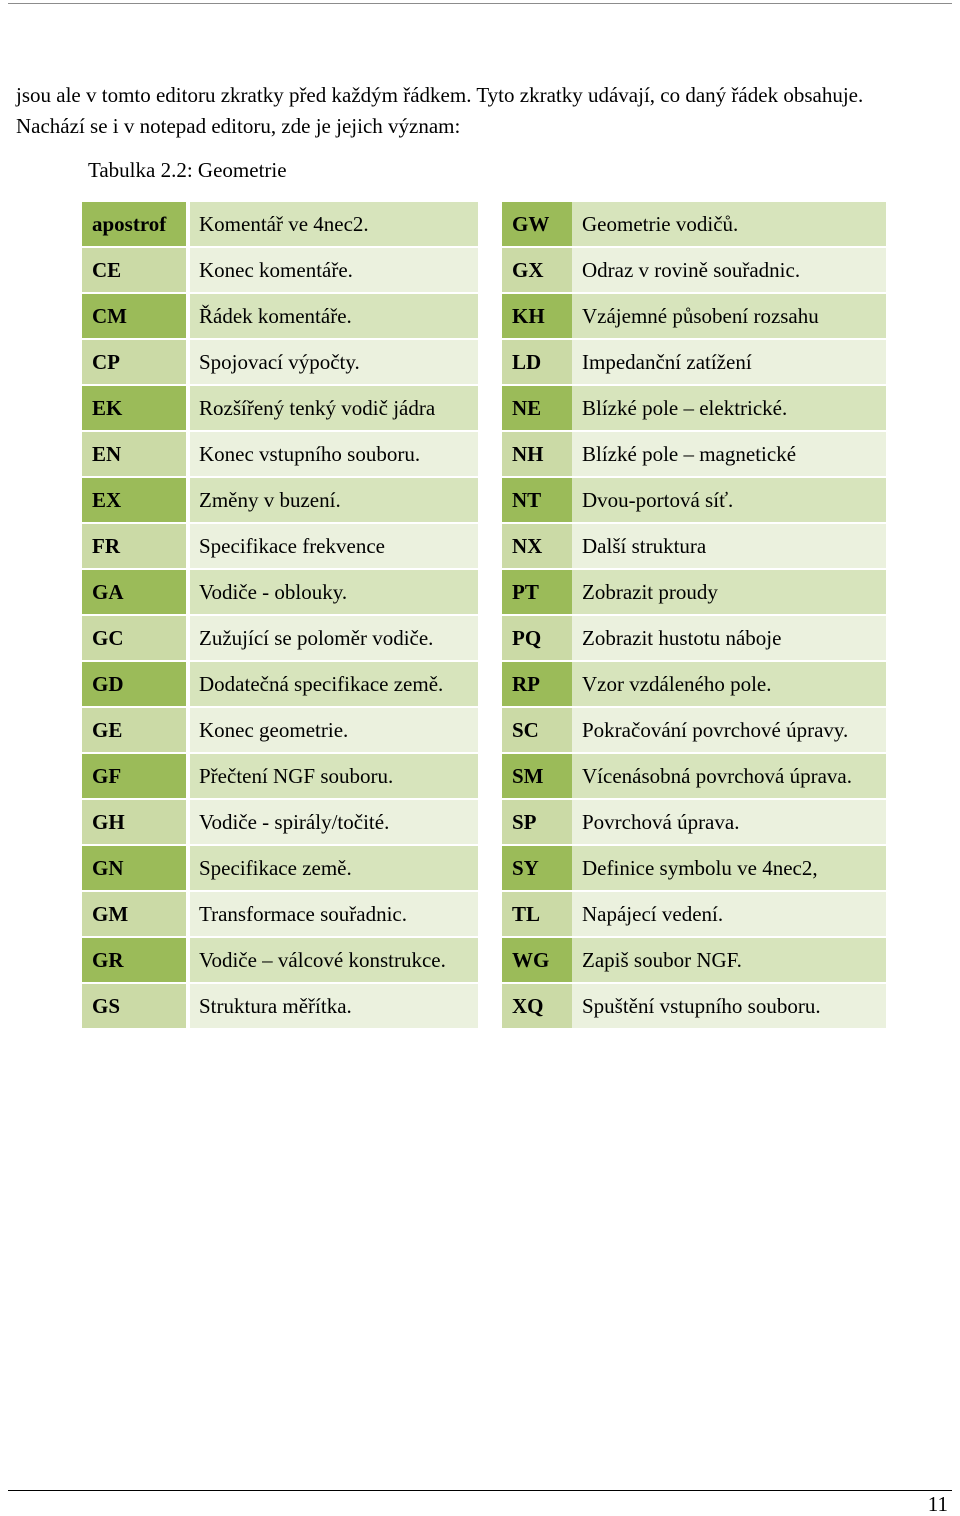  What do you see at coordinates (334, 1006) in the screenshot?
I see `meaning-cell: Struktura měřítka.` at bounding box center [334, 1006].